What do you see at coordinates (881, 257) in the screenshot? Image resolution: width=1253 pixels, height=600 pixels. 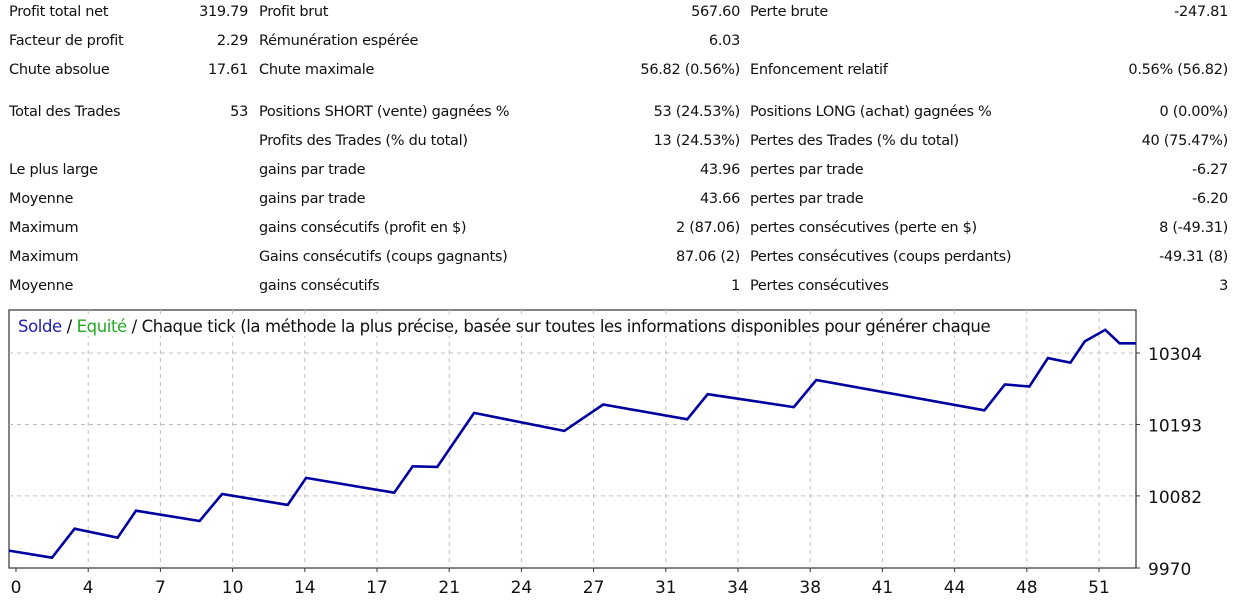 I see `stat-label: Pertes consécutives (coups perdants)` at bounding box center [881, 257].